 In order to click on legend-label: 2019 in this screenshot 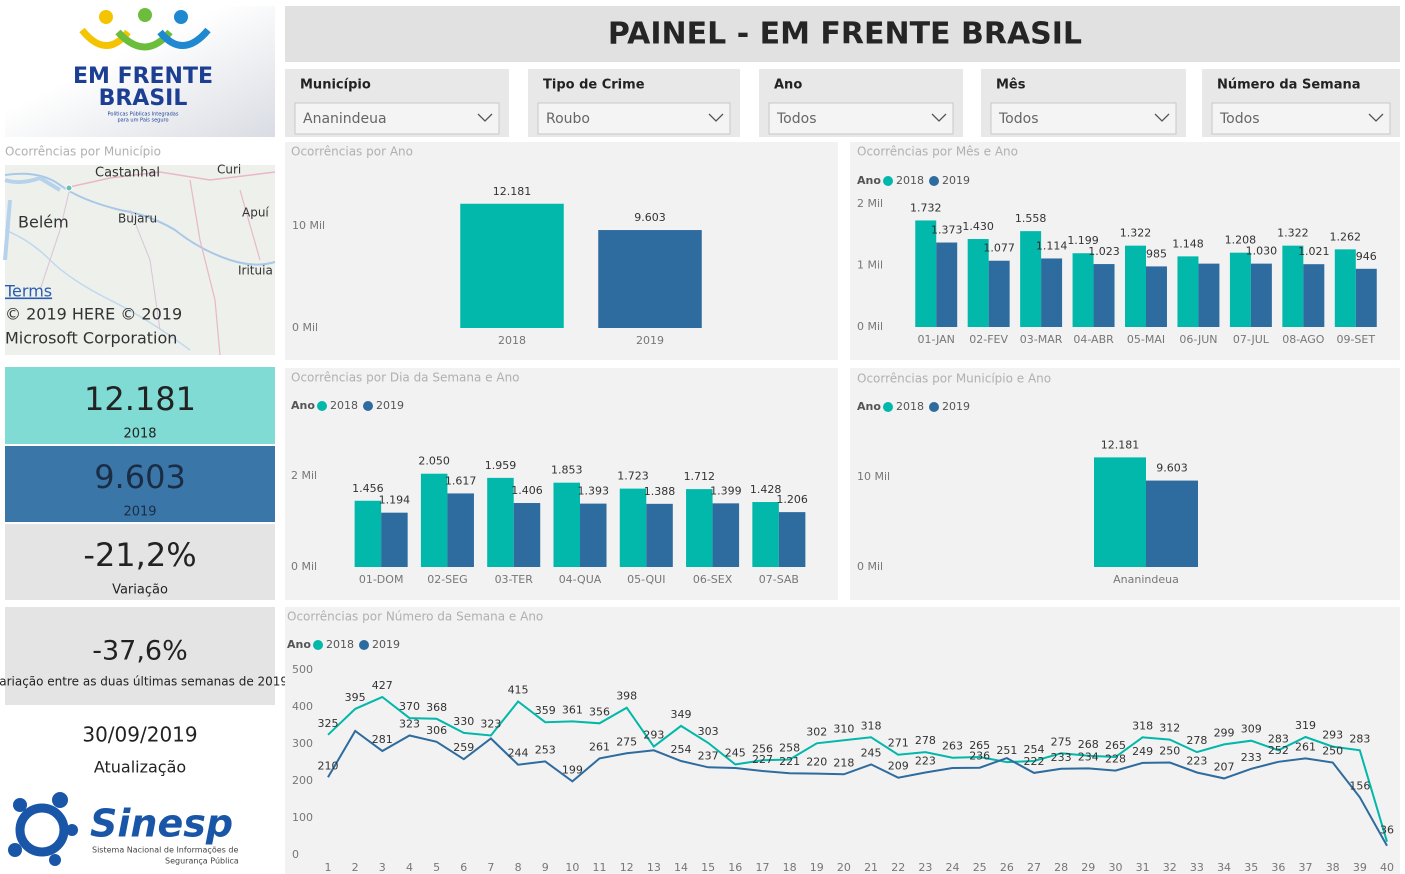, I will do `click(956, 180)`.